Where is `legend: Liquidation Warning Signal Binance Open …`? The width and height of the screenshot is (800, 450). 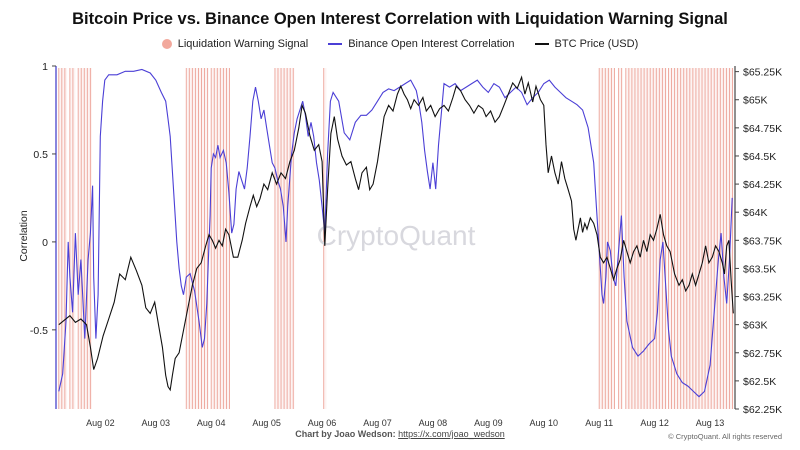 legend: Liquidation Warning Signal Binance Open … is located at coordinates (400, 44).